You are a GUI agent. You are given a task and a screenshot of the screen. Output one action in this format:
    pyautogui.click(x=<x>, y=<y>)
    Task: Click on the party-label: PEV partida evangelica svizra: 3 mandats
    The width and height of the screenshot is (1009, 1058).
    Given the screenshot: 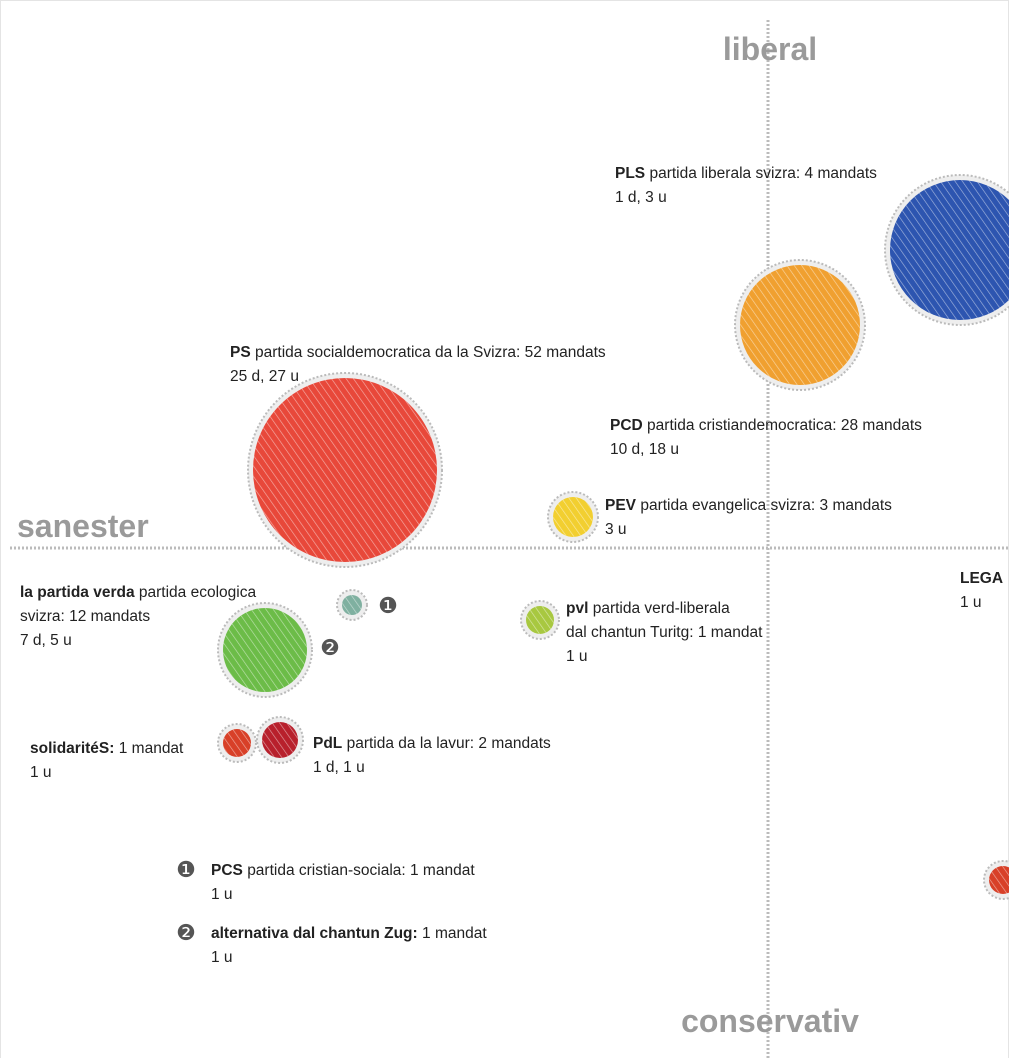 What is the action you would take?
    pyautogui.click(x=748, y=505)
    